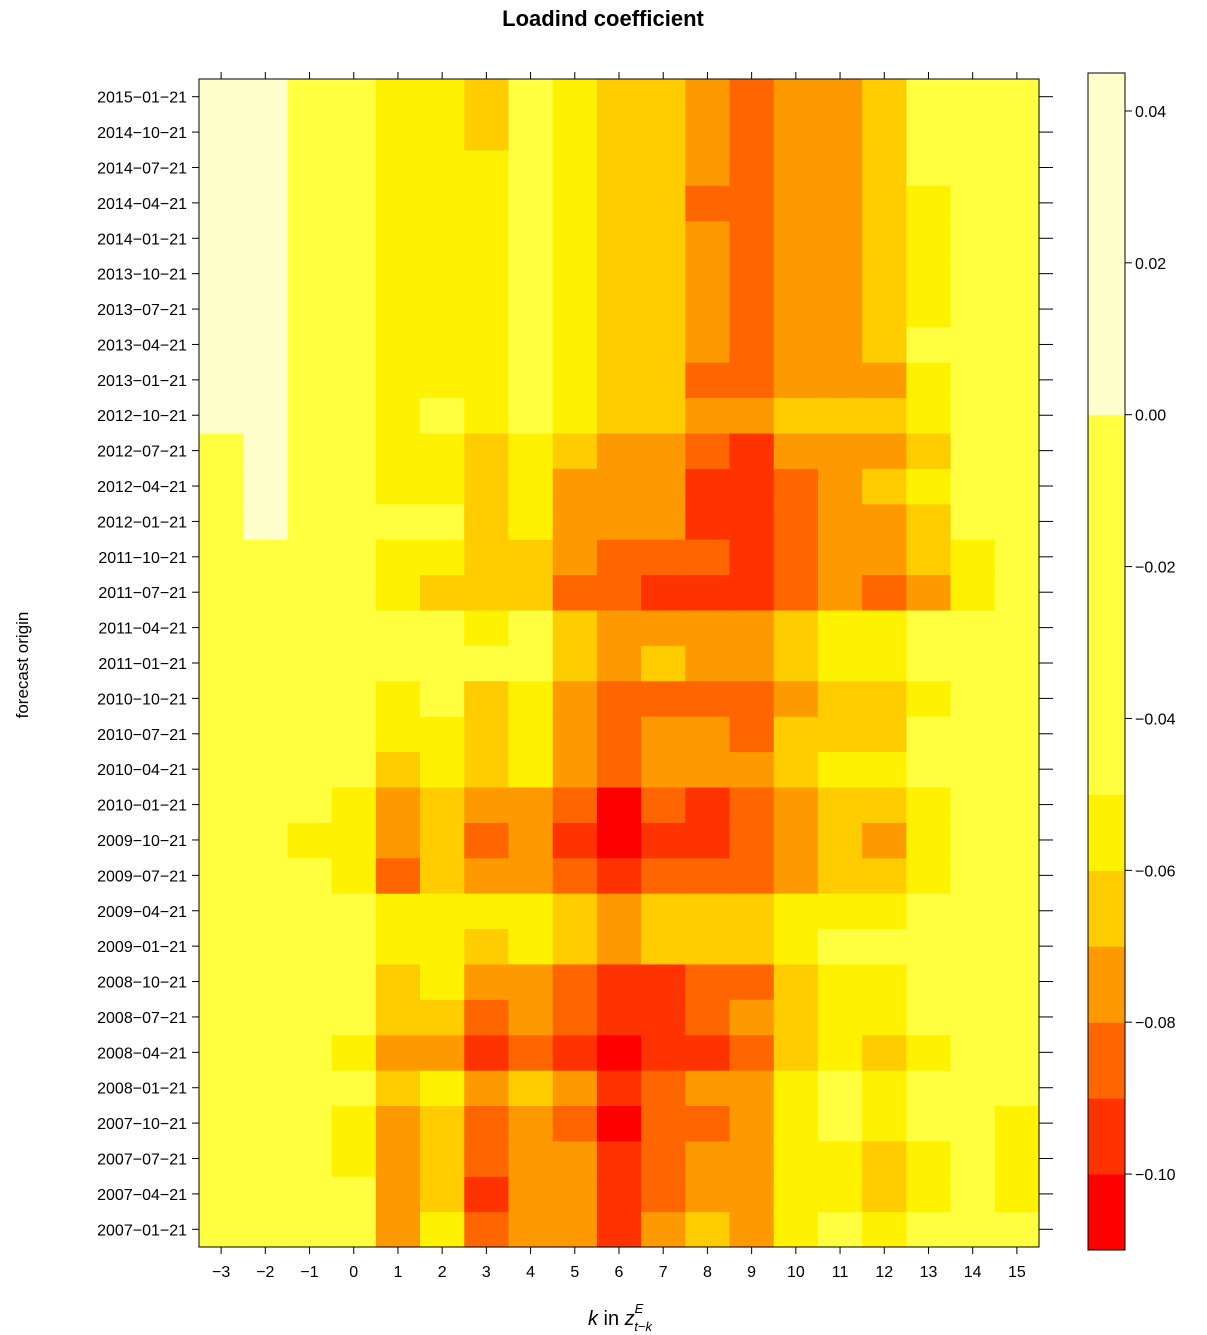  What do you see at coordinates (22, 665) in the screenshot?
I see `y-axis-label: forecast origin` at bounding box center [22, 665].